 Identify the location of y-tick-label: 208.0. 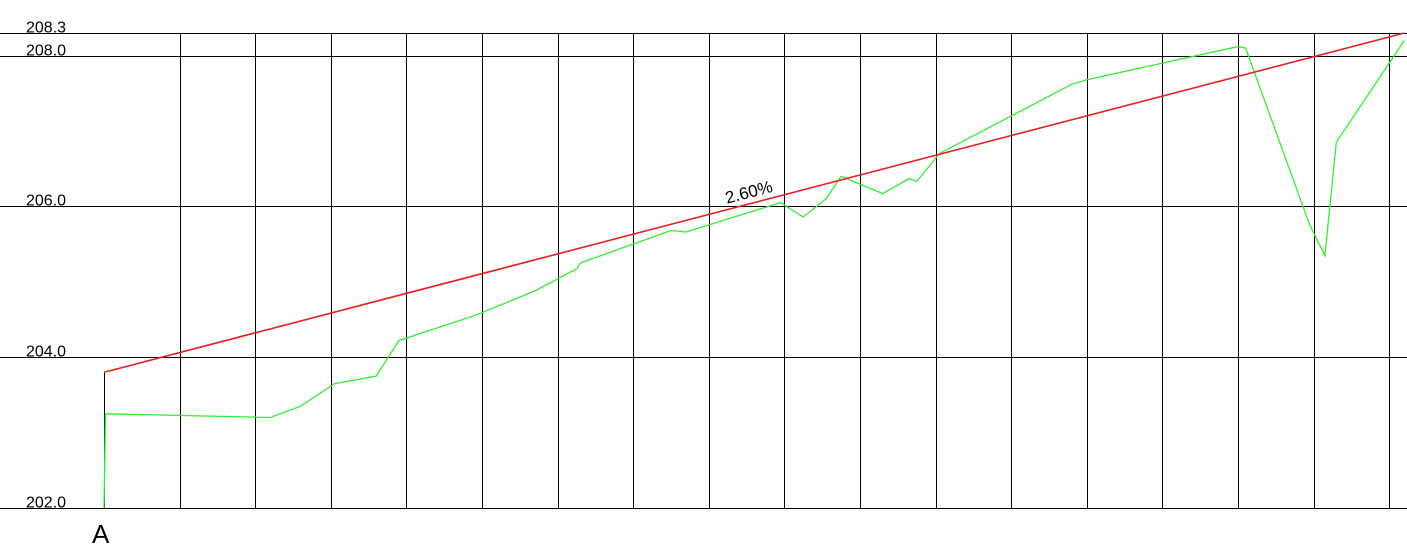
(46, 51).